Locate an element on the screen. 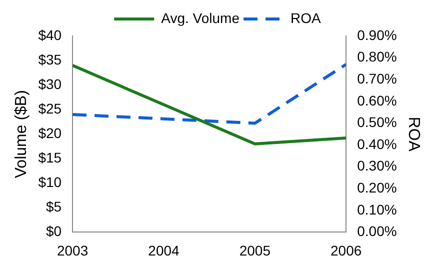  y2-tick-label: 0.80% is located at coordinates (377, 56).